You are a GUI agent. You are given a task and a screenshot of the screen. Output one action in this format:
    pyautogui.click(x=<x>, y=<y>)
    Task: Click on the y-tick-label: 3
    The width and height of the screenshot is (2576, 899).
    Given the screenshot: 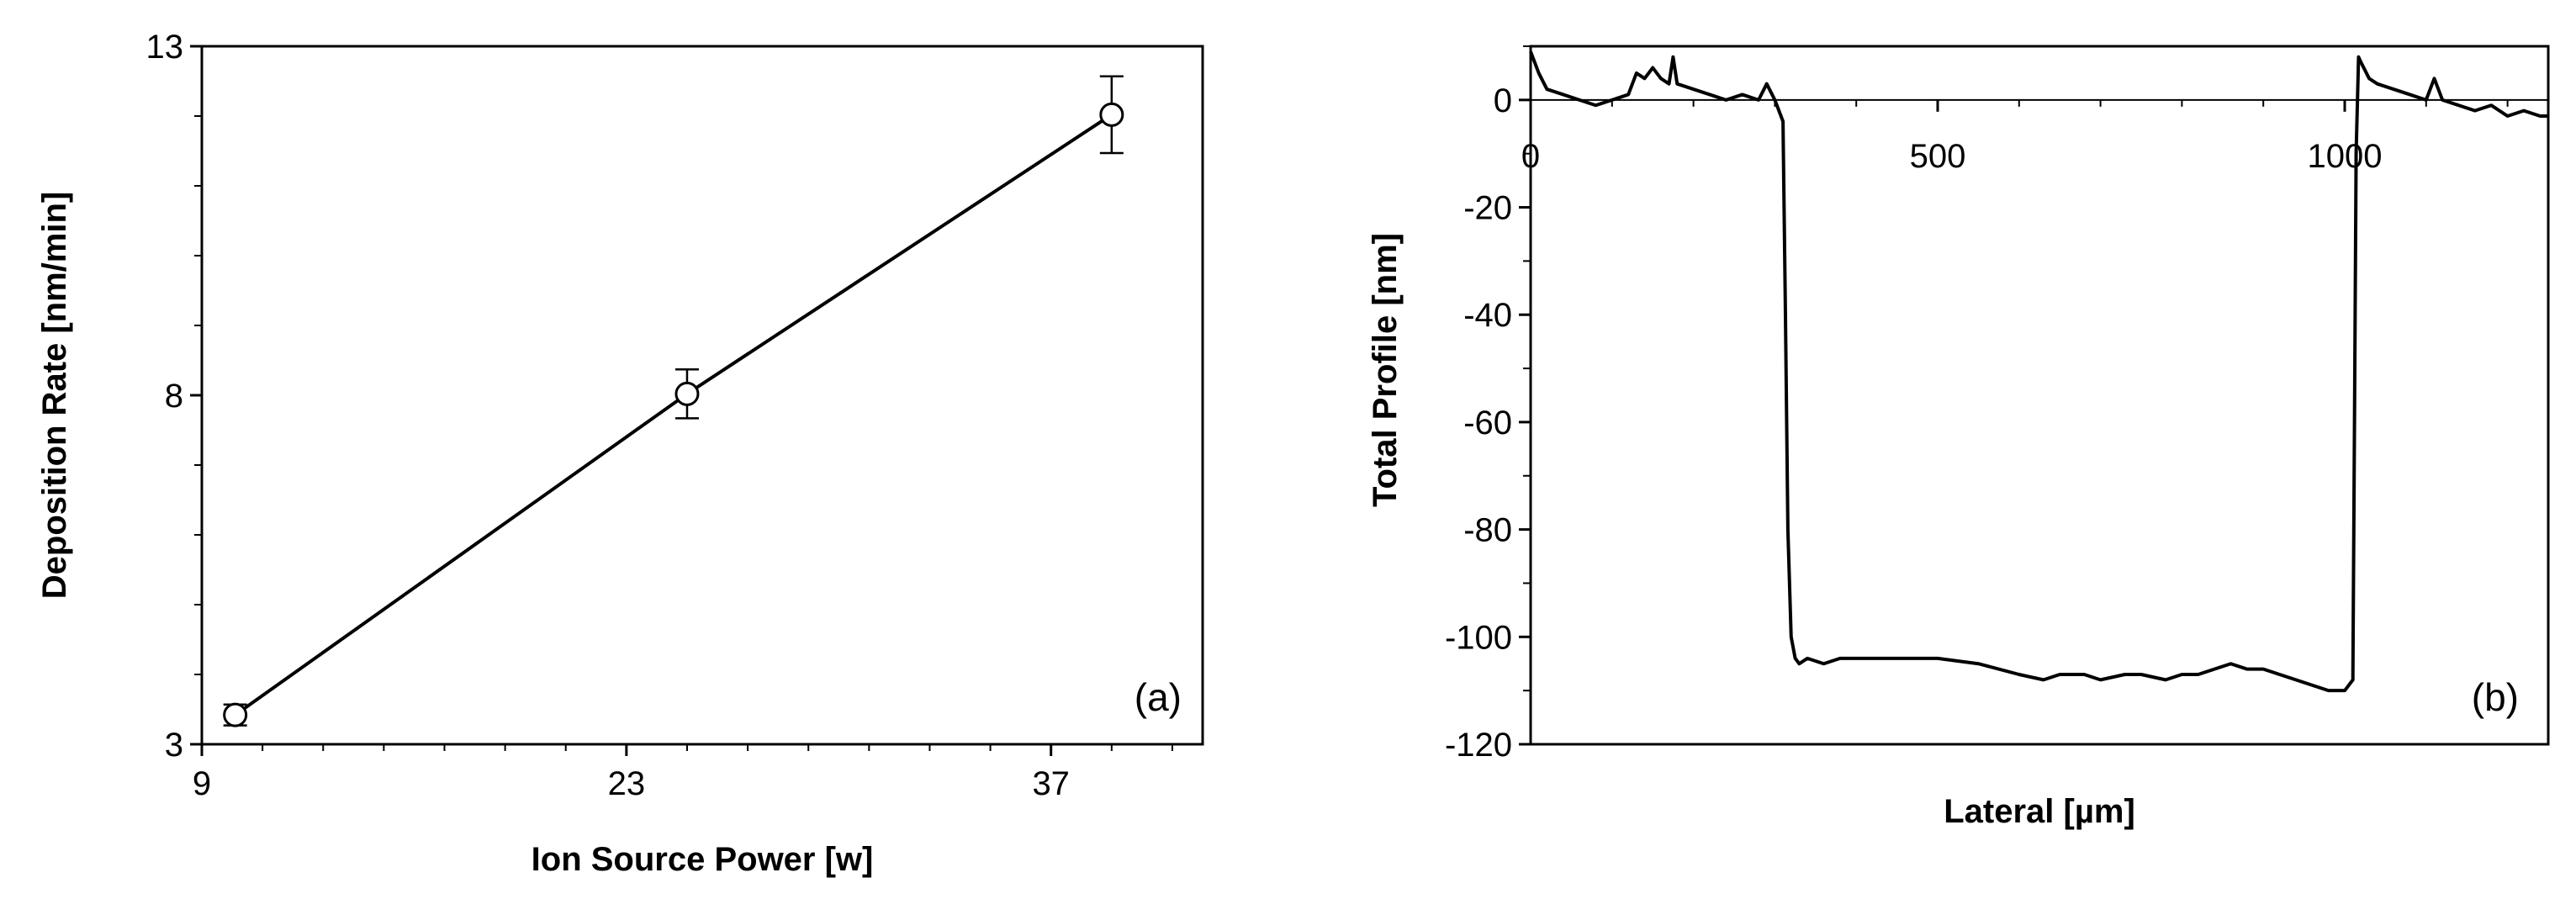 What is the action you would take?
    pyautogui.click(x=174, y=745)
    